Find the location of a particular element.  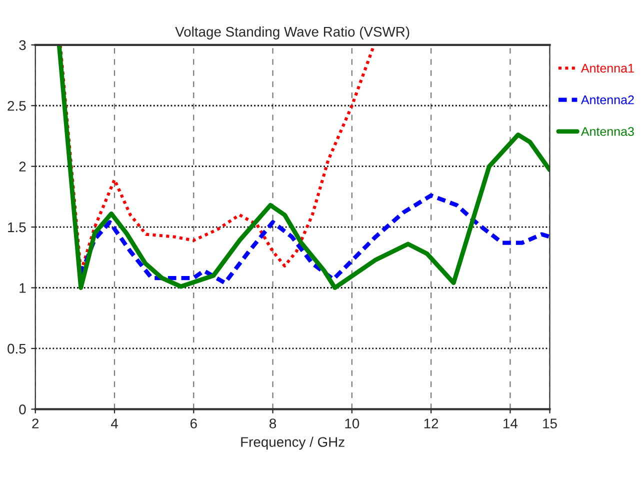

legend-label: Antenna2 is located at coordinates (607, 99).